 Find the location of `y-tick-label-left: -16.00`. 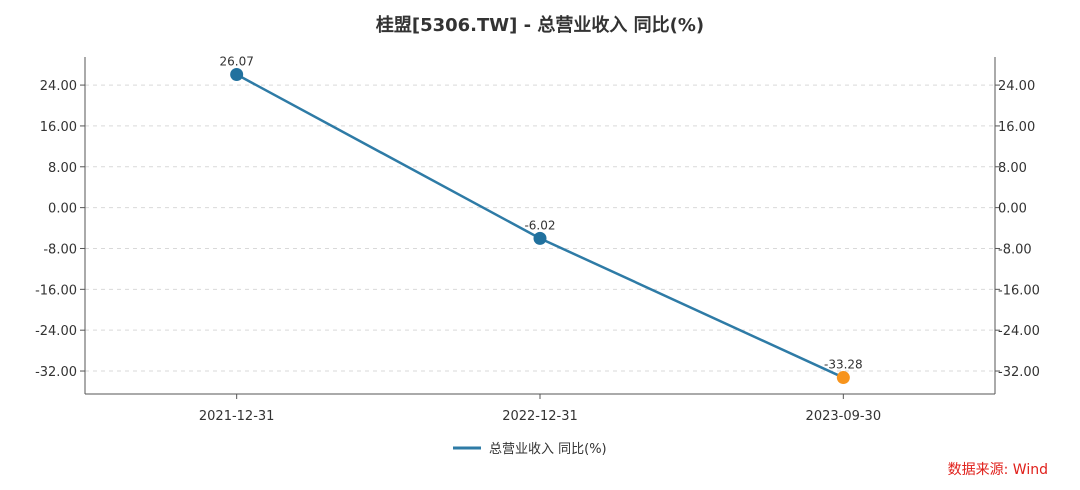

y-tick-label-left: -16.00 is located at coordinates (56, 290).